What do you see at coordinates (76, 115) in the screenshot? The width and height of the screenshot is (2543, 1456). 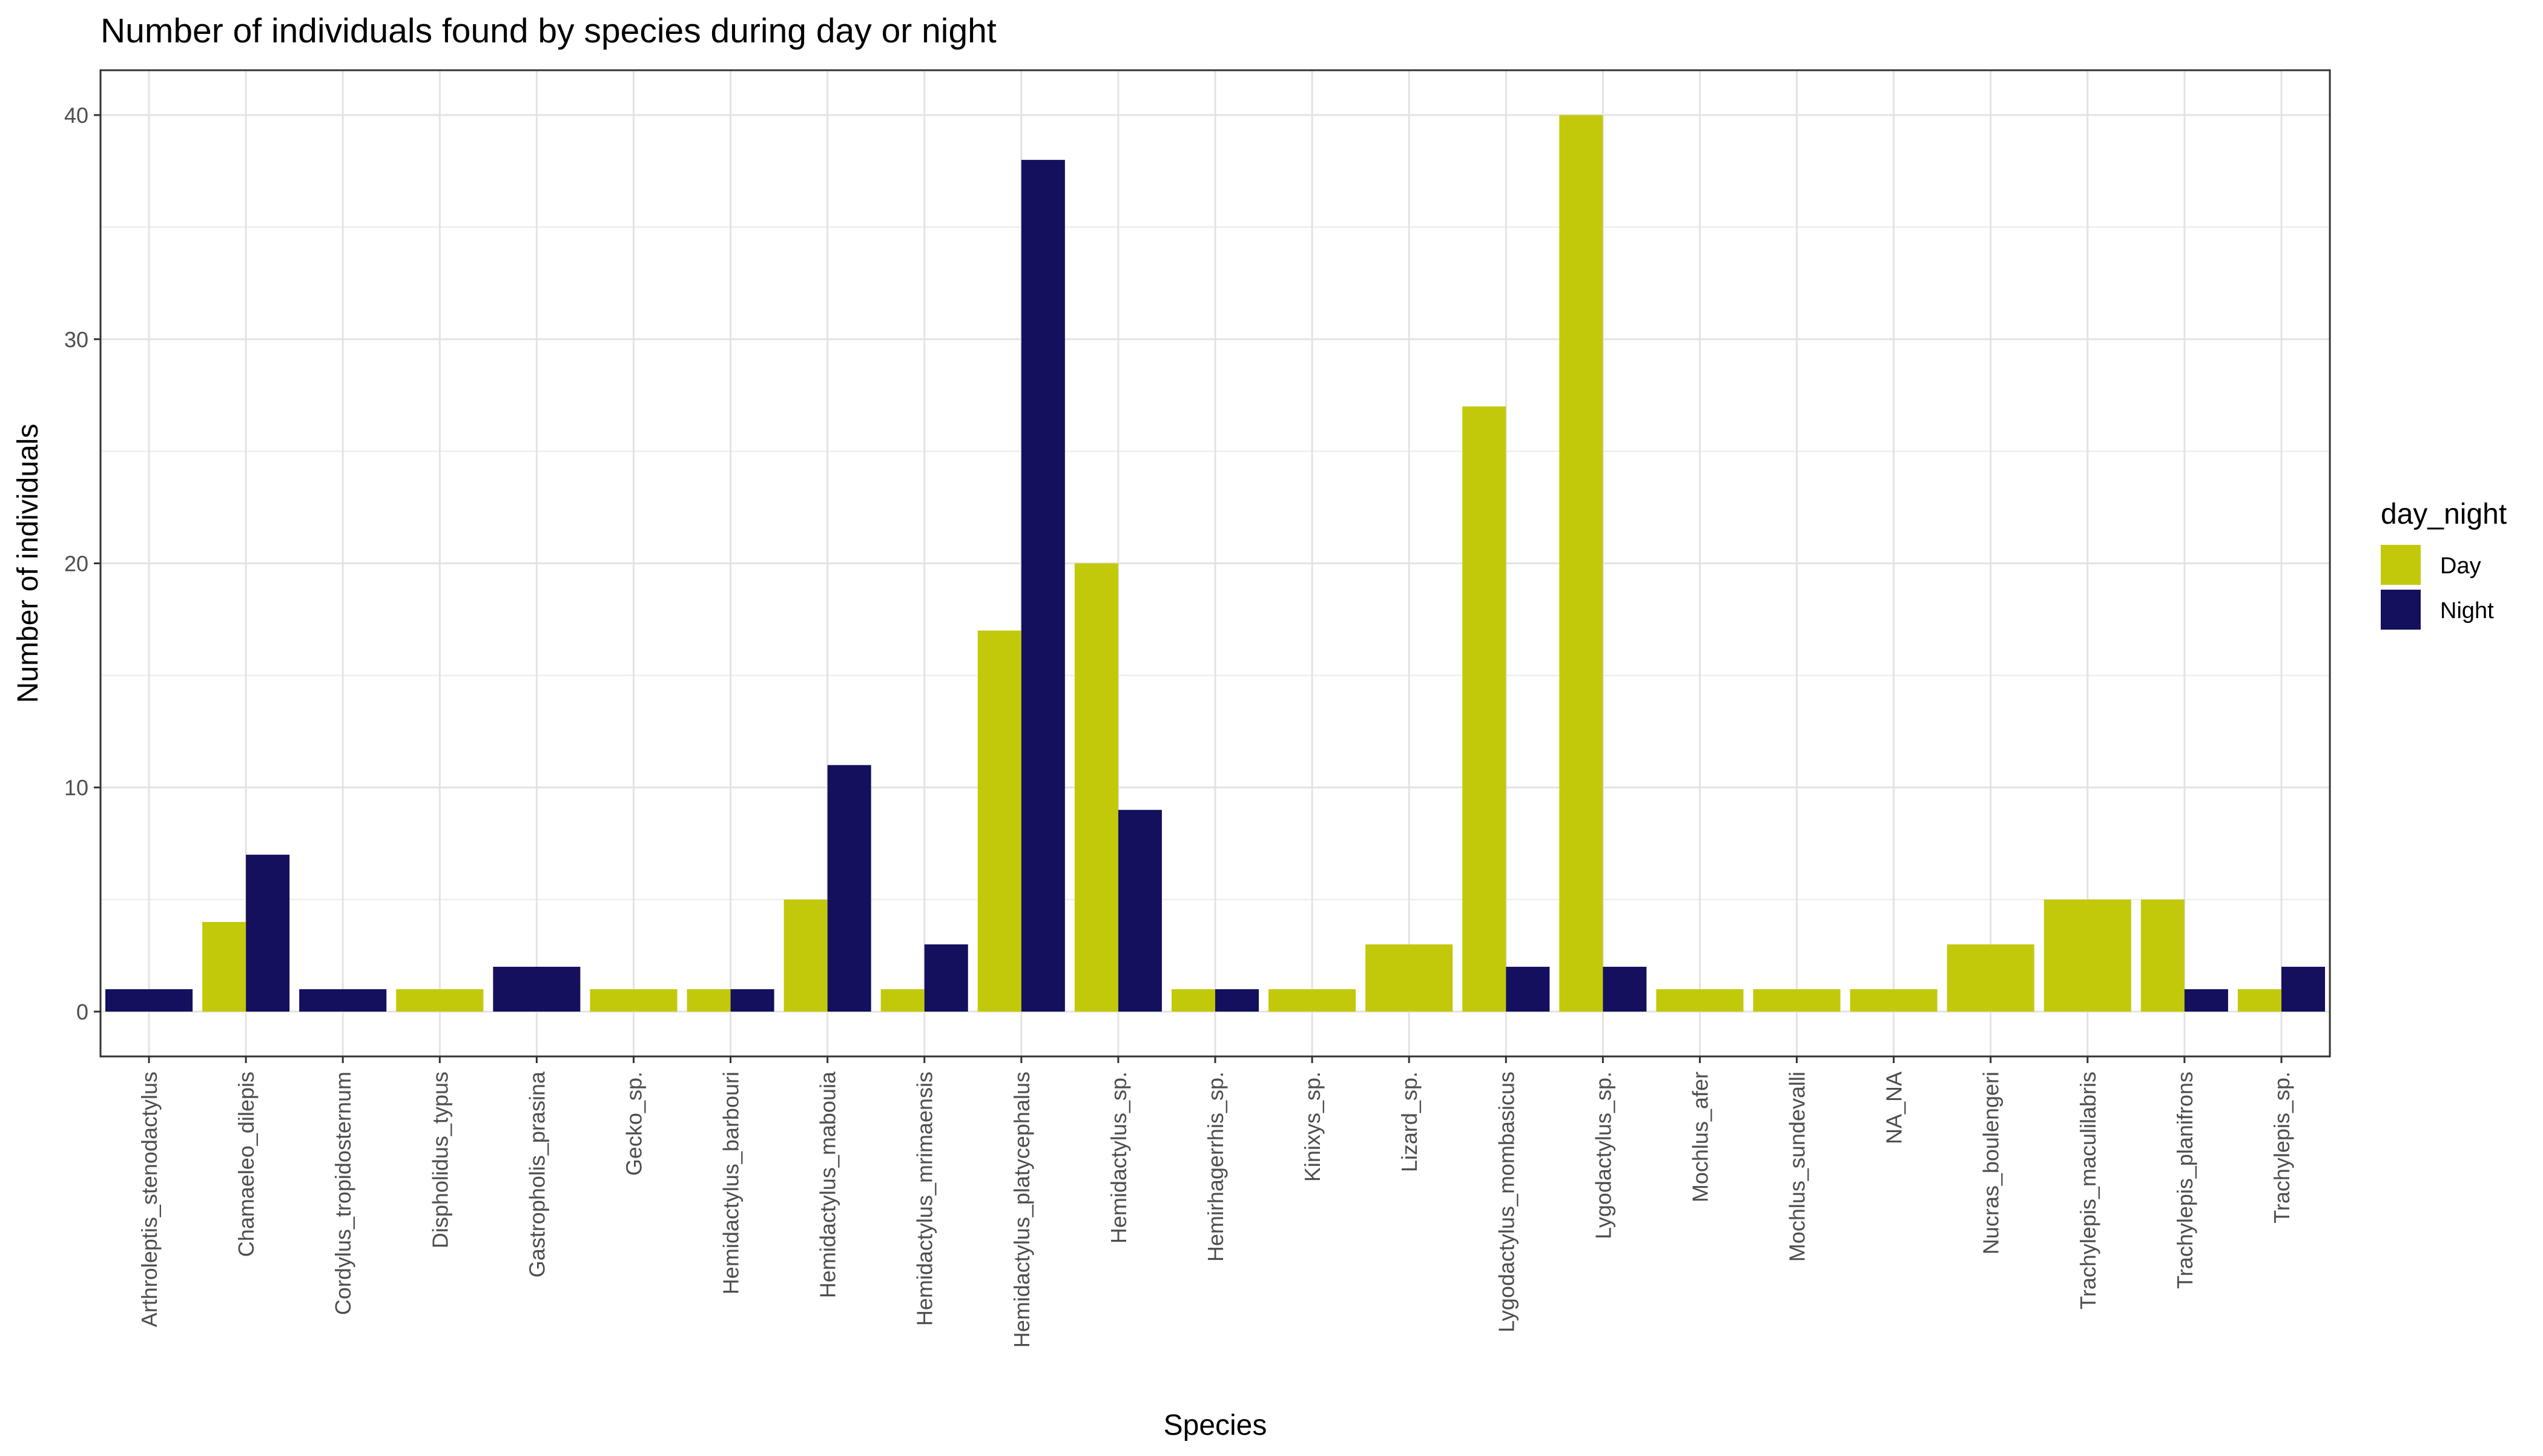 I see `y-tick-label: 40` at bounding box center [76, 115].